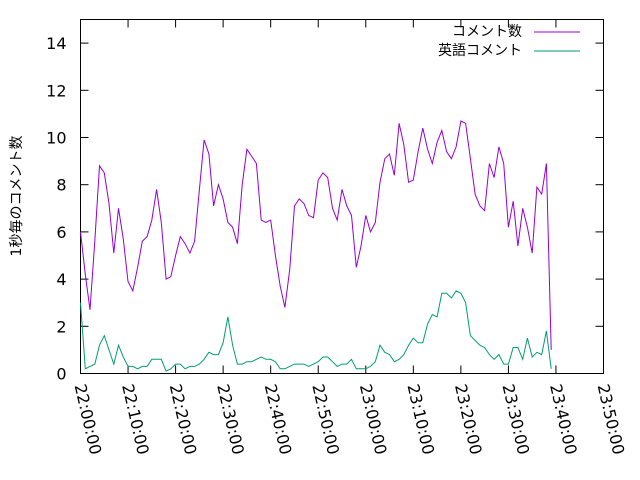 Image resolution: width=640 pixels, height=480 pixels. Describe the element at coordinates (325, 419) in the screenshot. I see `x-tick-label: 22:50:00` at that location.